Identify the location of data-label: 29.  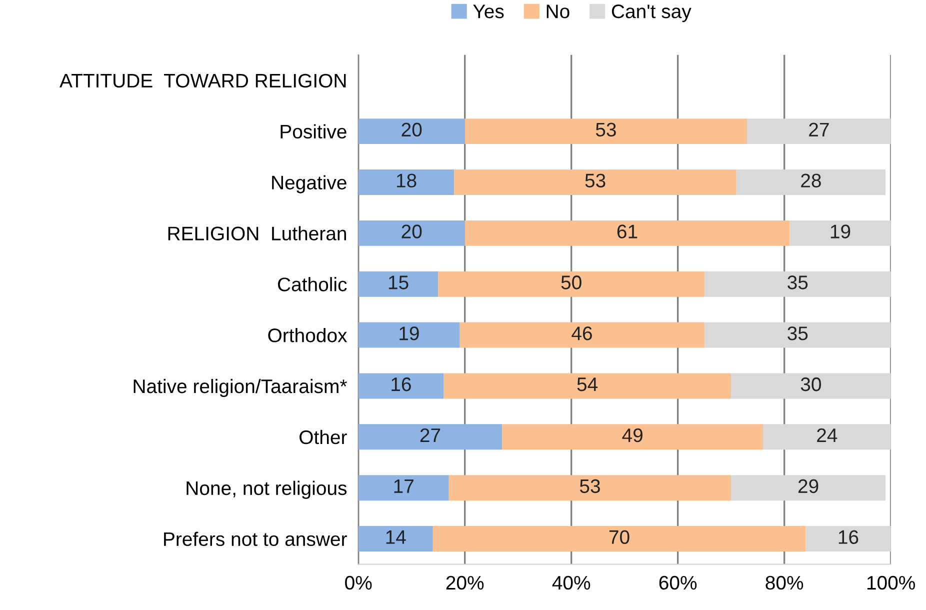
(808, 486).